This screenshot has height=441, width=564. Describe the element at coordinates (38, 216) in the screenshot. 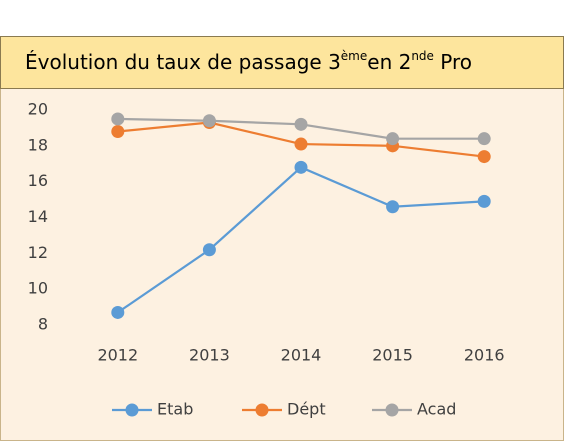

I see `y-tick-label: 14` at that location.